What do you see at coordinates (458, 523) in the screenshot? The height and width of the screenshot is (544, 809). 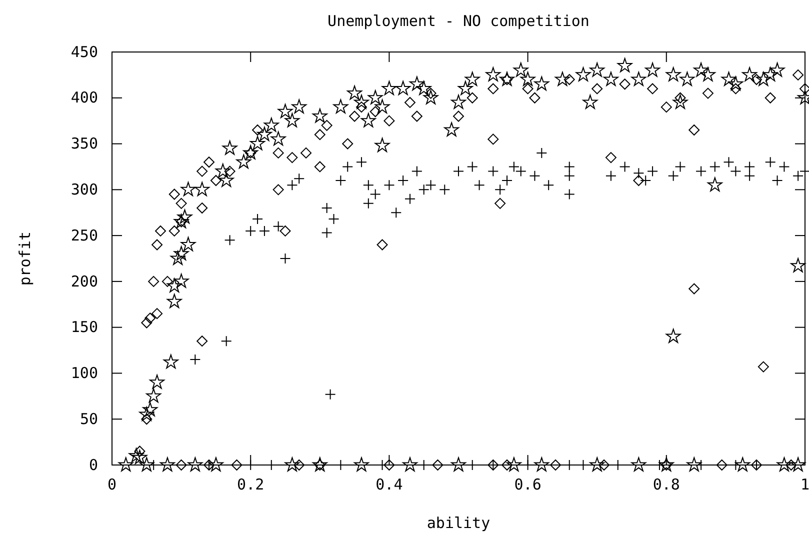 I see `x-axis-title: ability` at bounding box center [458, 523].